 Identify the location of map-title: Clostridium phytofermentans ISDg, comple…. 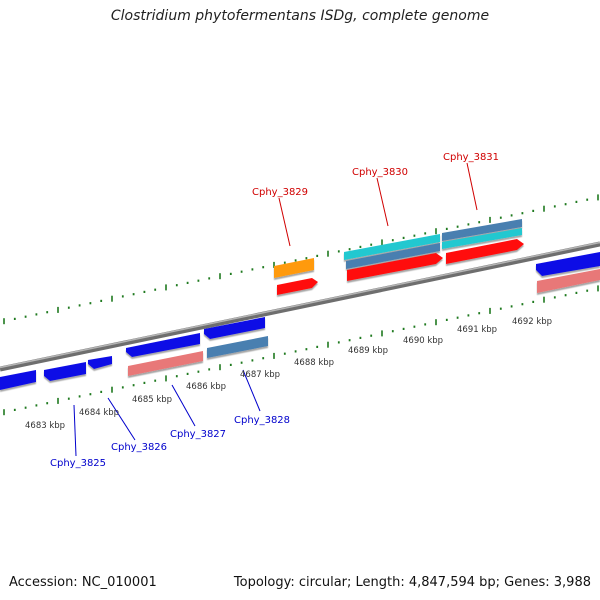
(300, 16).